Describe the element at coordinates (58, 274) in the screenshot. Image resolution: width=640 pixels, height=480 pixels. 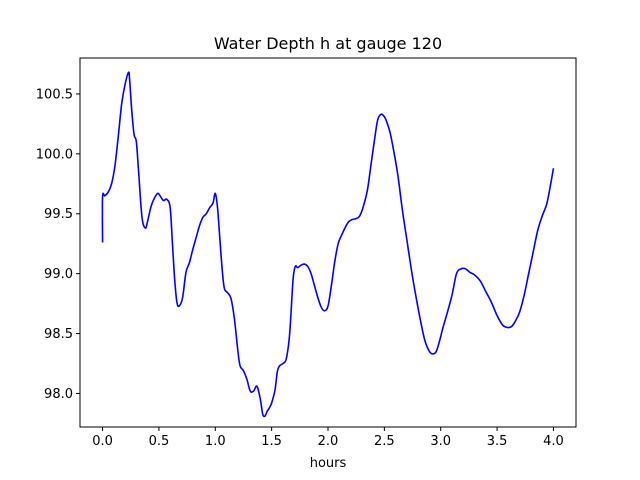
I see `y-tick-label: 99.0` at that location.